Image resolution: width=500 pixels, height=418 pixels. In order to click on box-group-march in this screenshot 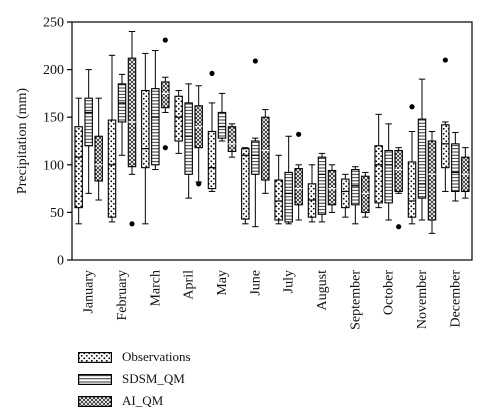, I will do `click(155, 131)`.